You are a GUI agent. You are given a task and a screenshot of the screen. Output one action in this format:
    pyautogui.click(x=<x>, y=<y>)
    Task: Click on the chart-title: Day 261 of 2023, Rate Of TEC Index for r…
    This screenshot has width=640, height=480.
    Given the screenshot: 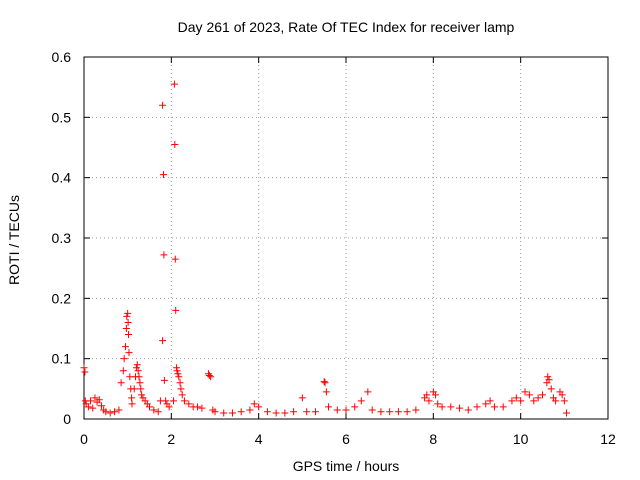 What is the action you would take?
    pyautogui.click(x=346, y=27)
    